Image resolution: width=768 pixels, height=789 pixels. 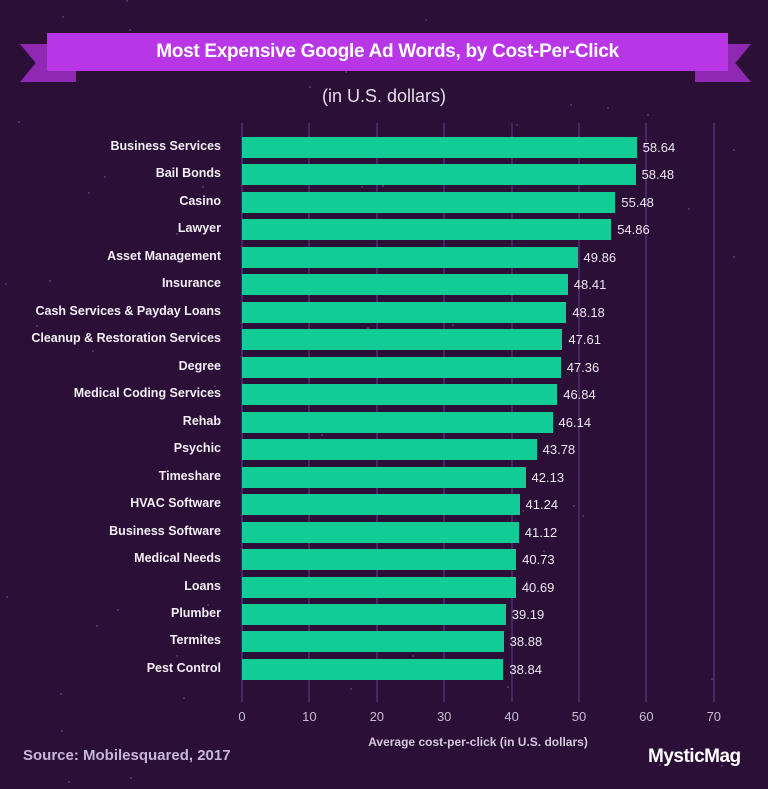 What do you see at coordinates (175, 503) in the screenshot?
I see `category-label: HVAC Software` at bounding box center [175, 503].